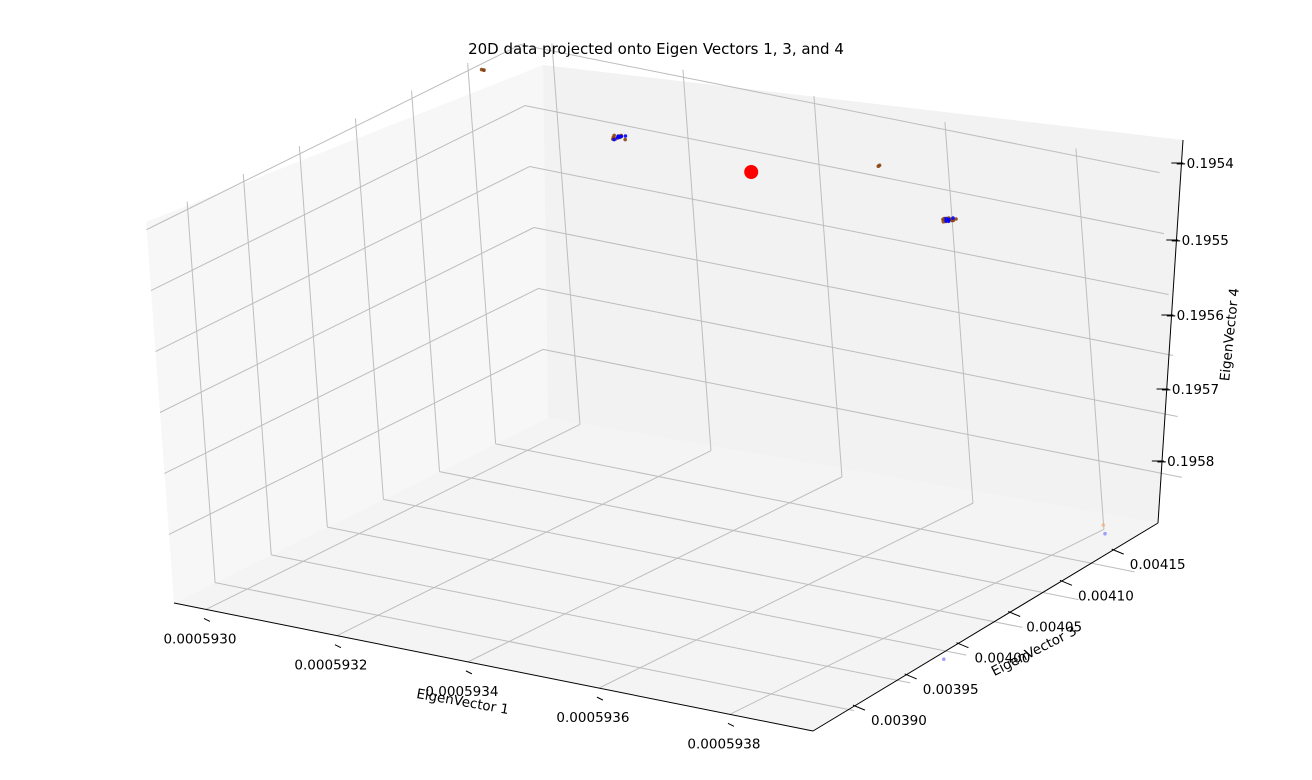  What do you see at coordinates (751, 172) in the screenshot?
I see `centroid-point` at bounding box center [751, 172].